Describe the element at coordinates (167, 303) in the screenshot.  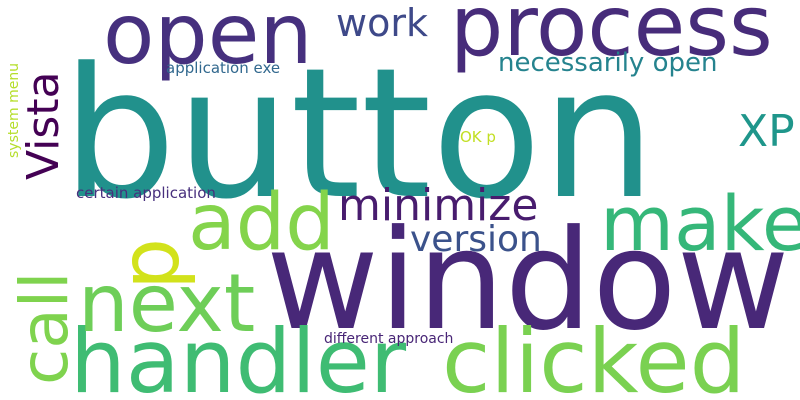
I see `word-next: next` at that location.